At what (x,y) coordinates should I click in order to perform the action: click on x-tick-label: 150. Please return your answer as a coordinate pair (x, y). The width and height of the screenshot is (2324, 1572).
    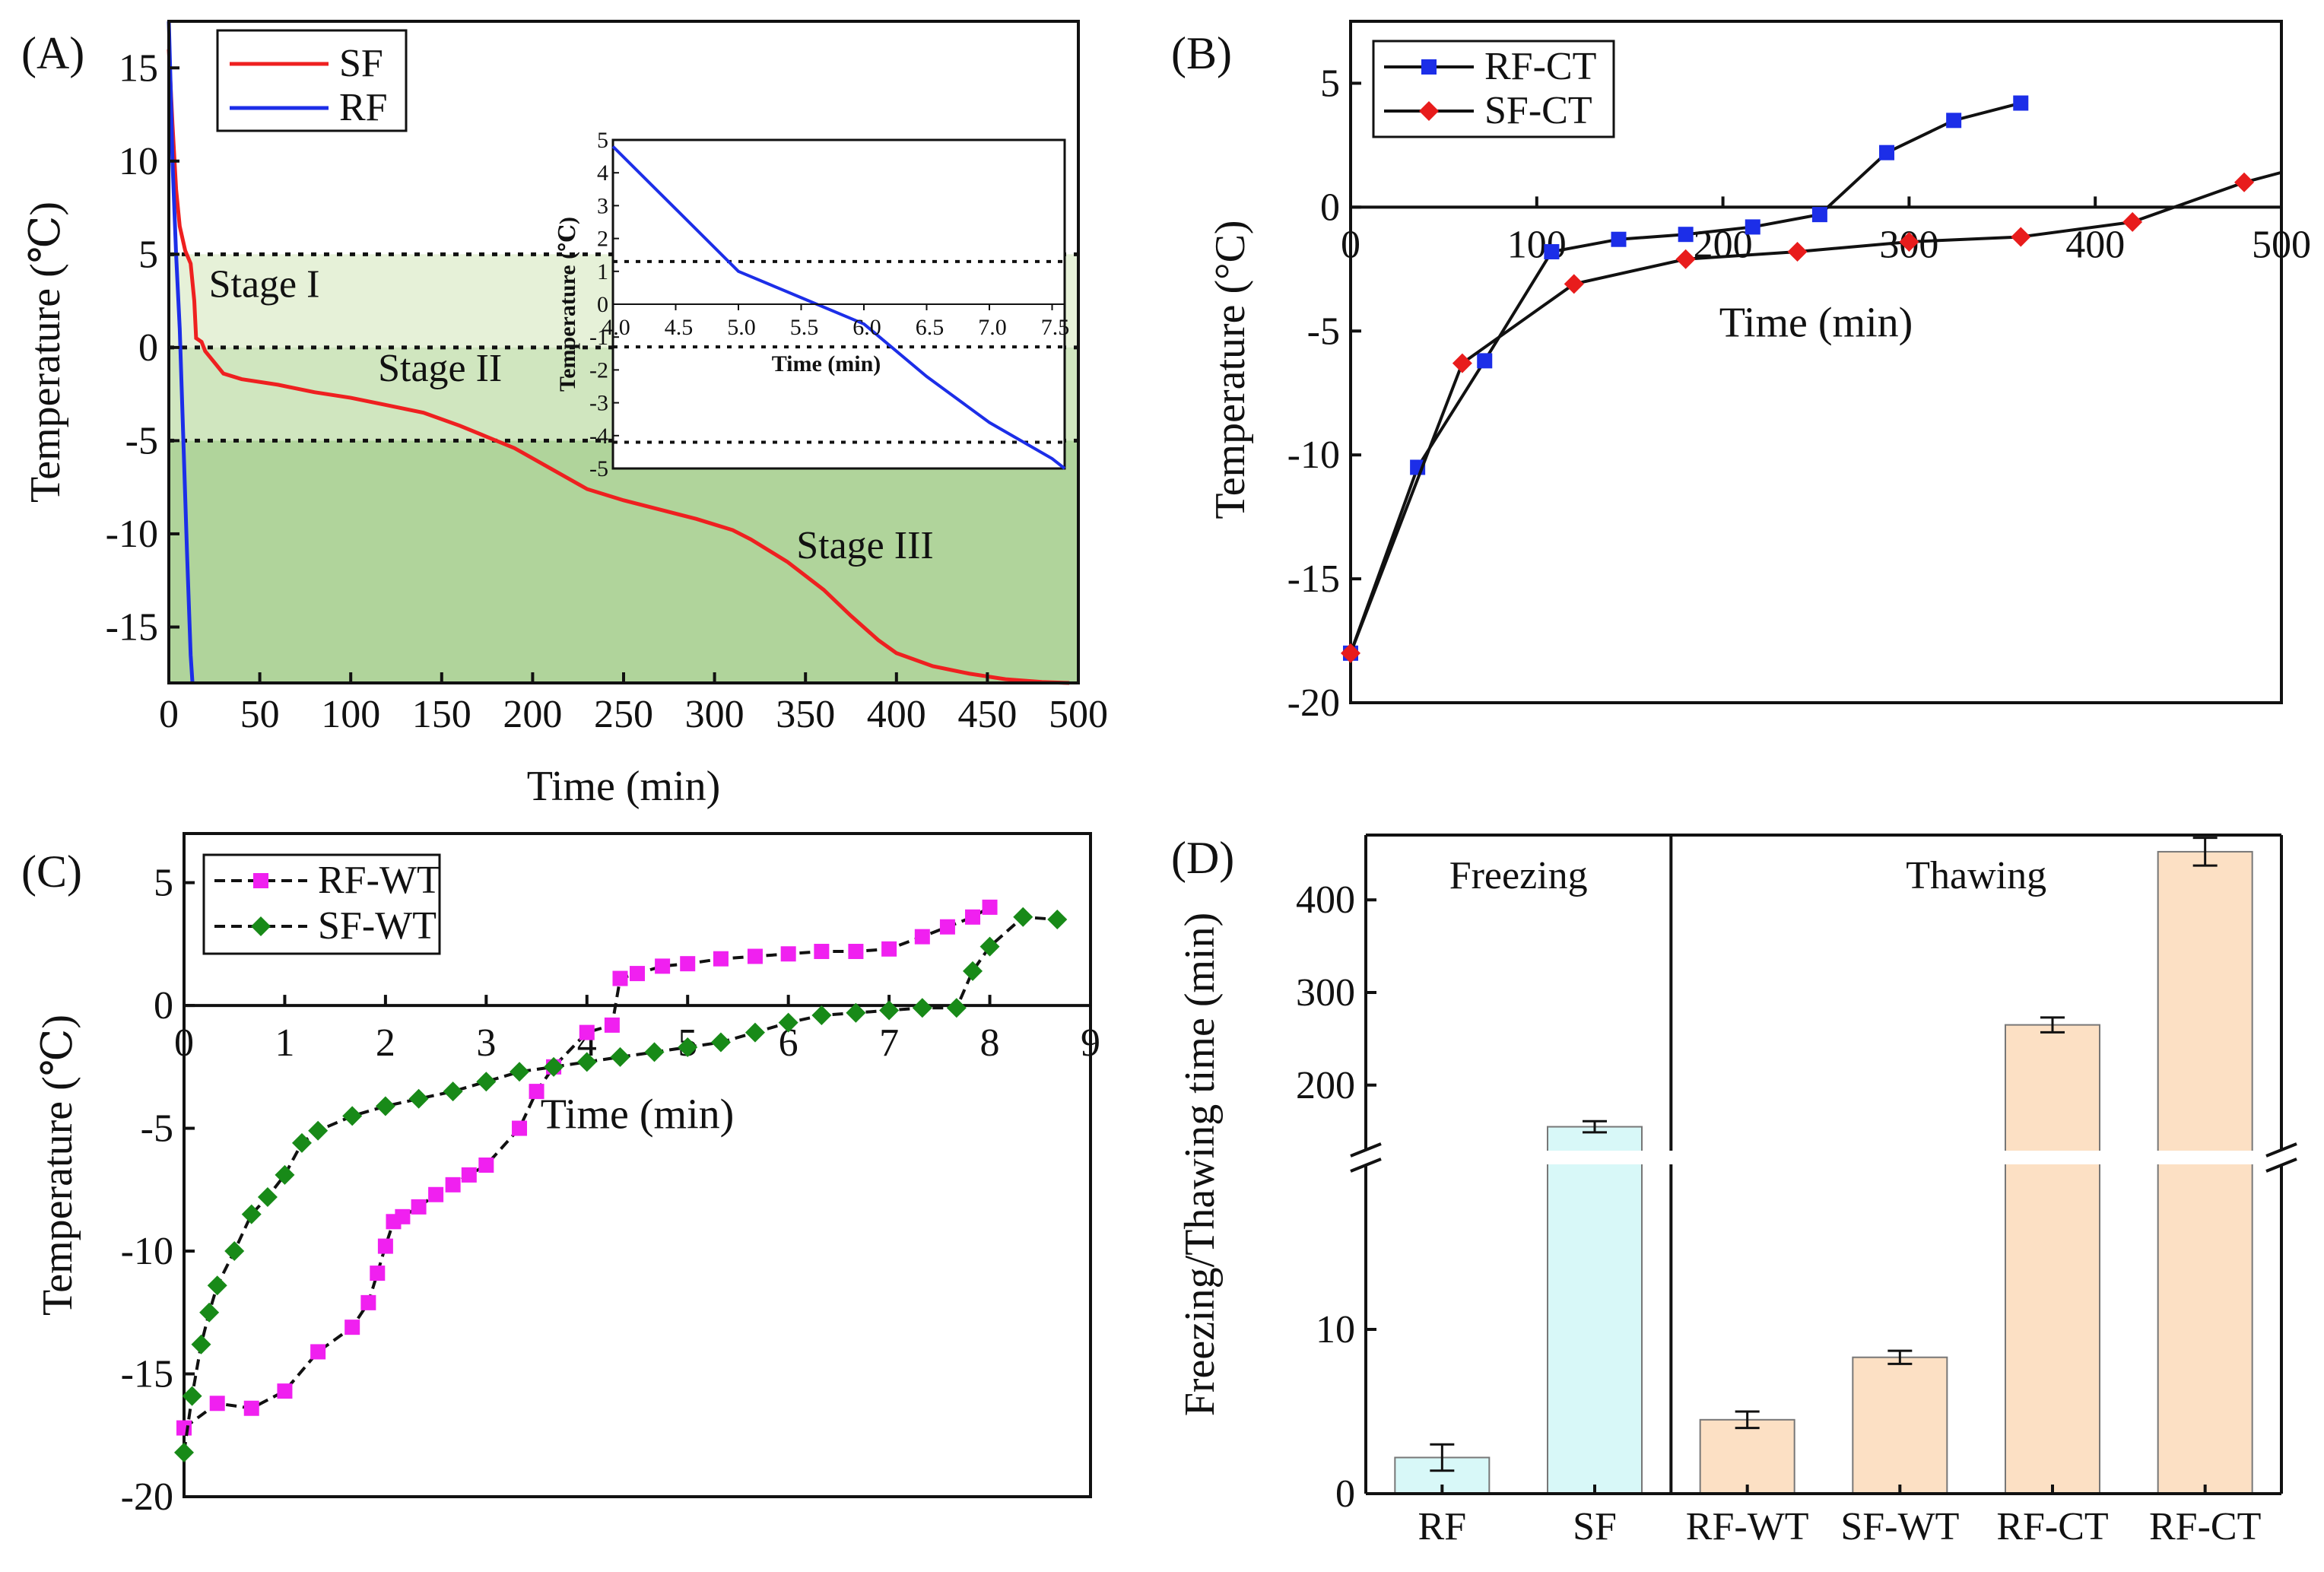
    Looking at the image, I should click on (441, 715).